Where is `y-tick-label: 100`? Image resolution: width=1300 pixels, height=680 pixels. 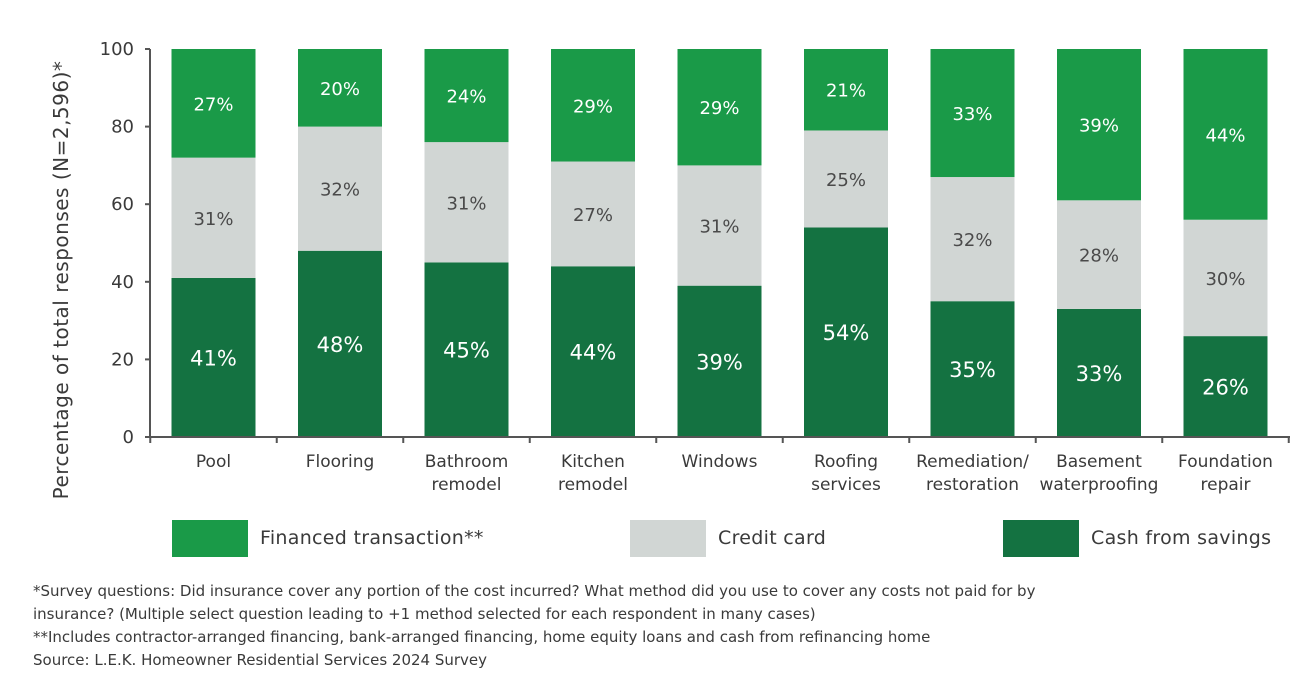
y-tick-label: 100 is located at coordinates (117, 49).